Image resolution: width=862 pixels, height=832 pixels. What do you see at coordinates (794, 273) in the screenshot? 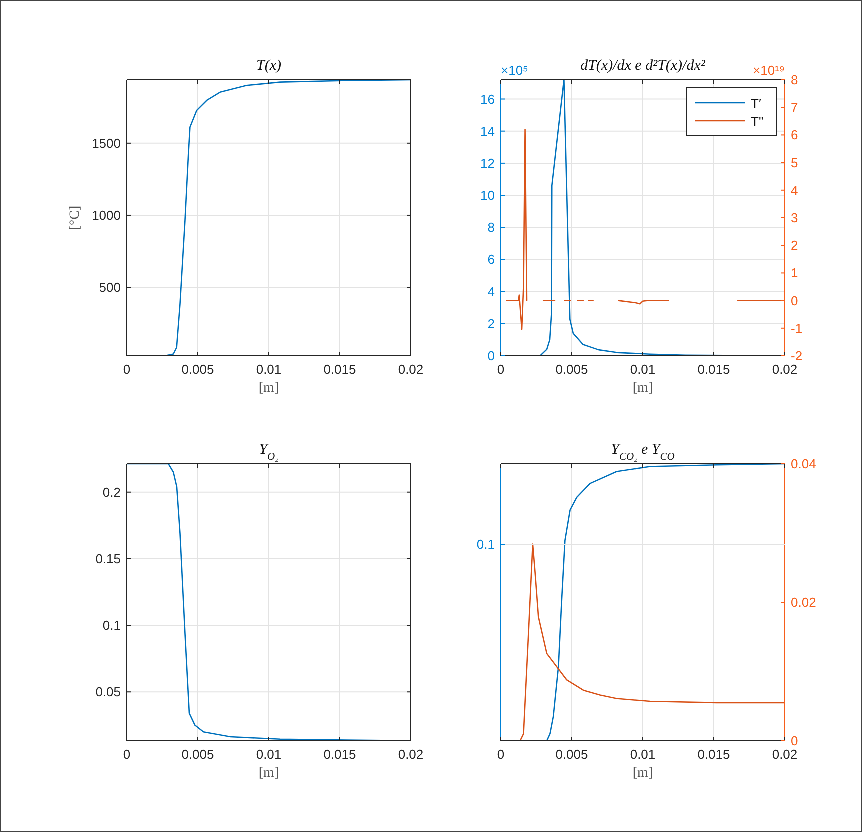
I see `y2-tick-label: 1` at bounding box center [794, 273].